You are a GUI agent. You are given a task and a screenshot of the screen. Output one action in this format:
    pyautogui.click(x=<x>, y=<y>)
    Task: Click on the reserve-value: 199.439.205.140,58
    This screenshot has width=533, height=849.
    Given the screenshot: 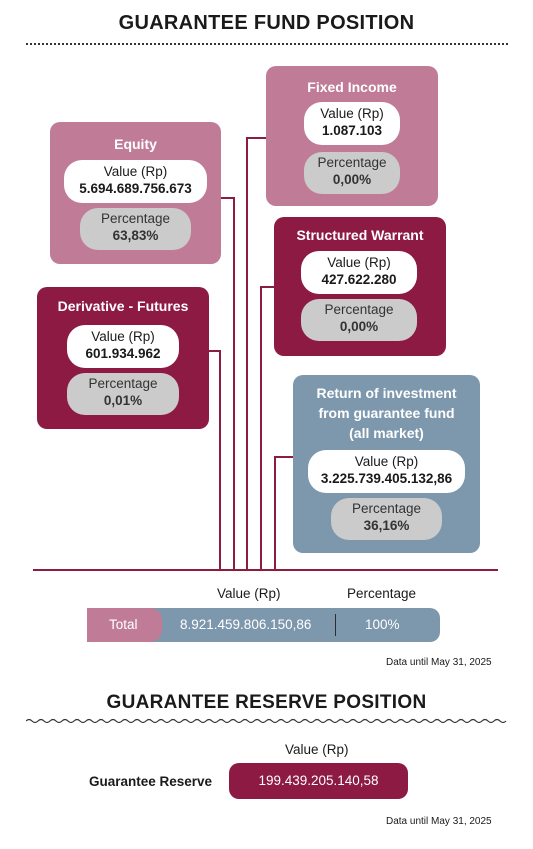 What is the action you would take?
    pyautogui.click(x=318, y=780)
    